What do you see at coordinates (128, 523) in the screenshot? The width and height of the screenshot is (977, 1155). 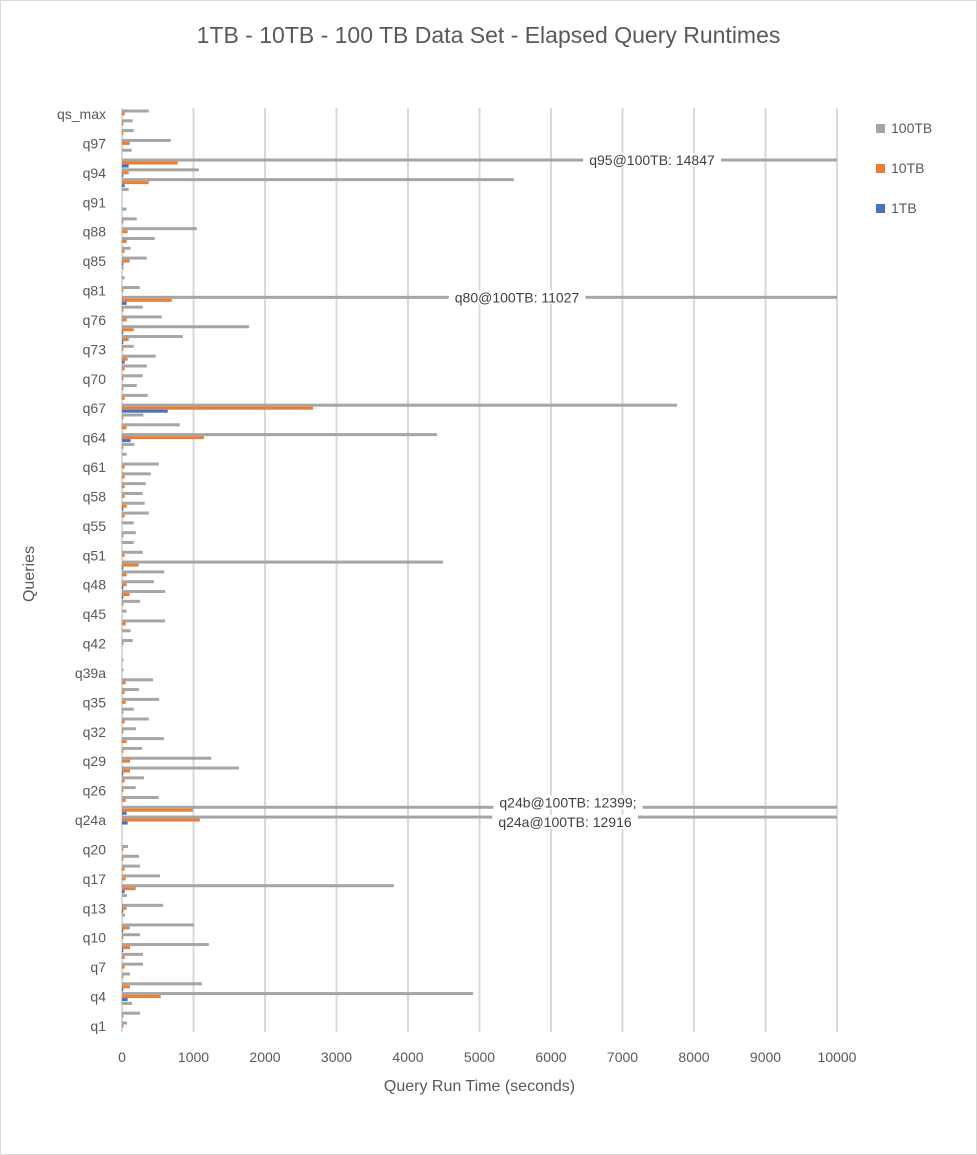 I see `bar-100tb-q55` at bounding box center [128, 523].